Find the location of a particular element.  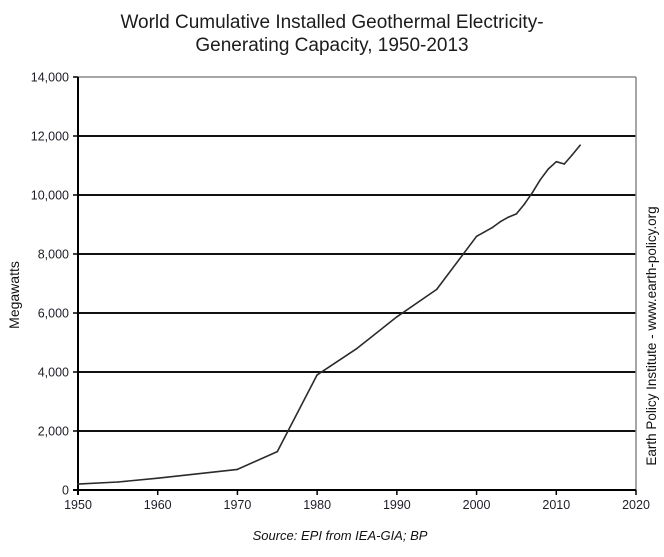

y-tick-label: 6,000 is located at coordinates (53, 314).